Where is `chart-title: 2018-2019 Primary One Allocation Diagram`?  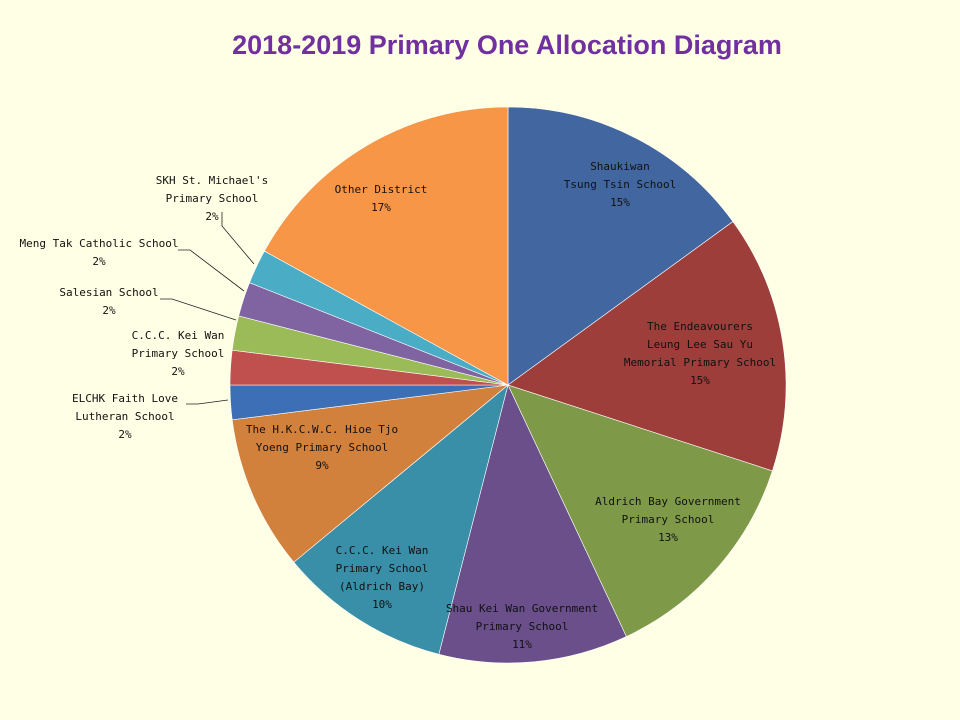
chart-title: 2018-2019 Primary One Allocation Diagram is located at coordinates (507, 45).